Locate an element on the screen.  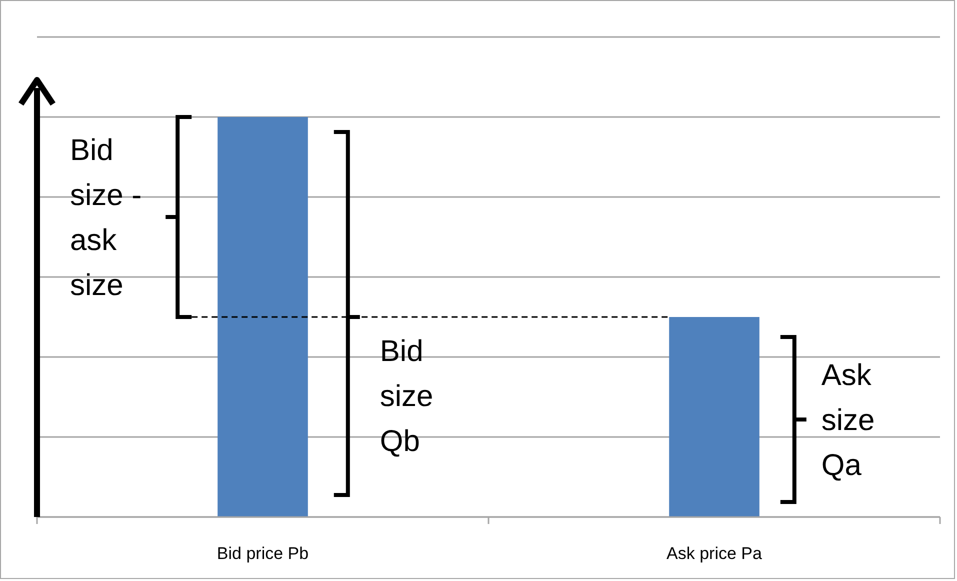
annotation: Bid size Qb is located at coordinates (407, 396).